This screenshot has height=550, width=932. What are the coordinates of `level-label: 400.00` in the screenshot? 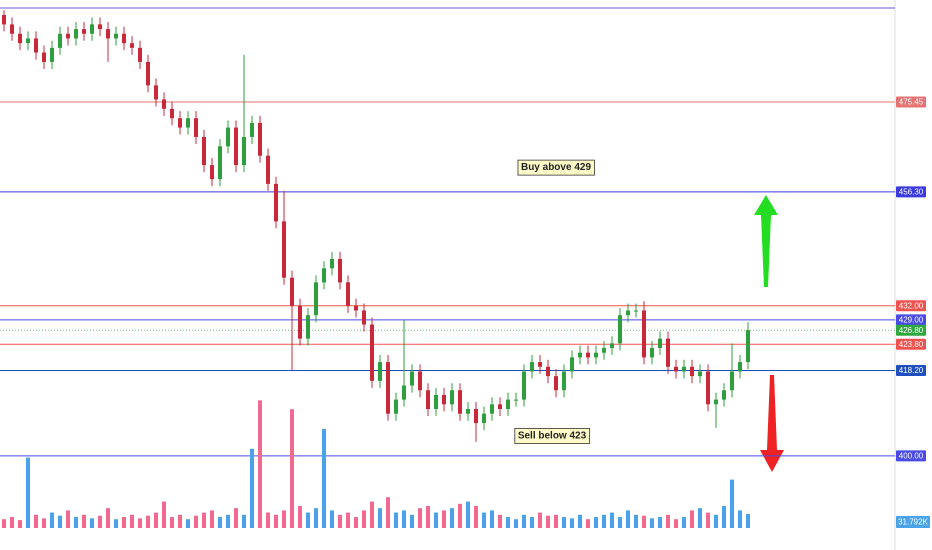 It's located at (911, 456).